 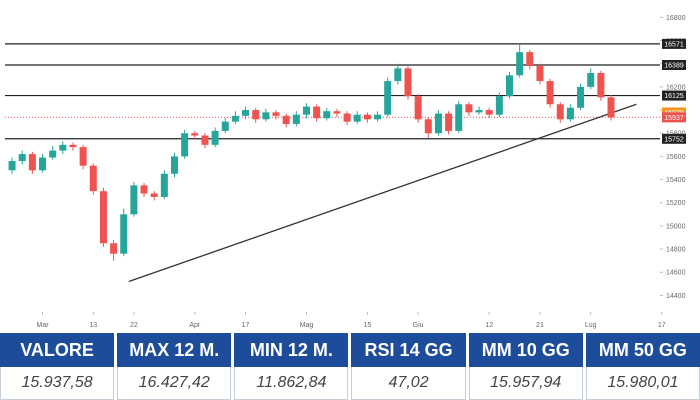 I want to click on price-label: 15937, so click(x=674, y=118).